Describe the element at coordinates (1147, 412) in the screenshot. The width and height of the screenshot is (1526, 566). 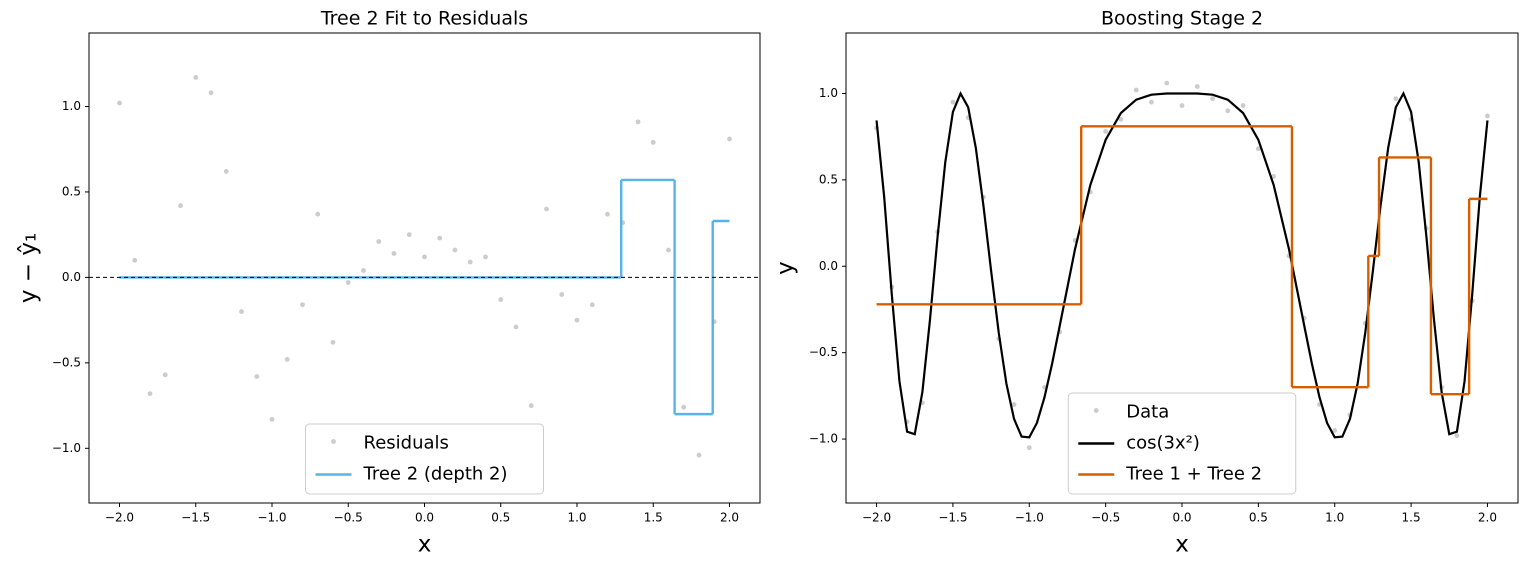
I see `legend-label: Data` at that location.